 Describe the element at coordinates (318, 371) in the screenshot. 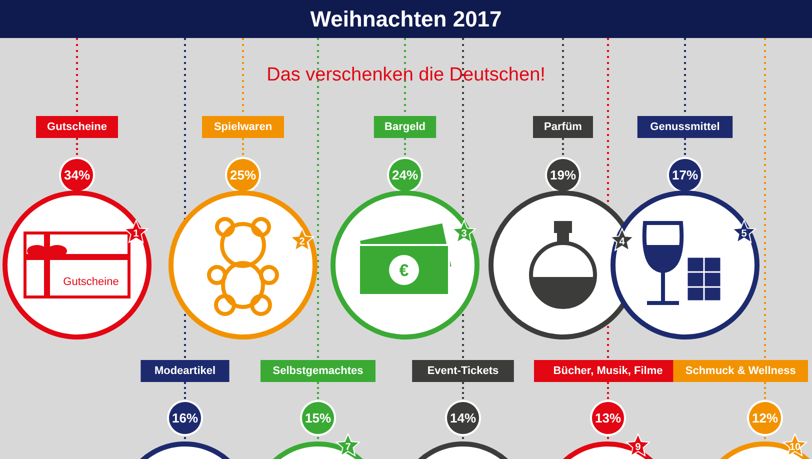

I see `category-label: Selbstgemachtes` at that location.